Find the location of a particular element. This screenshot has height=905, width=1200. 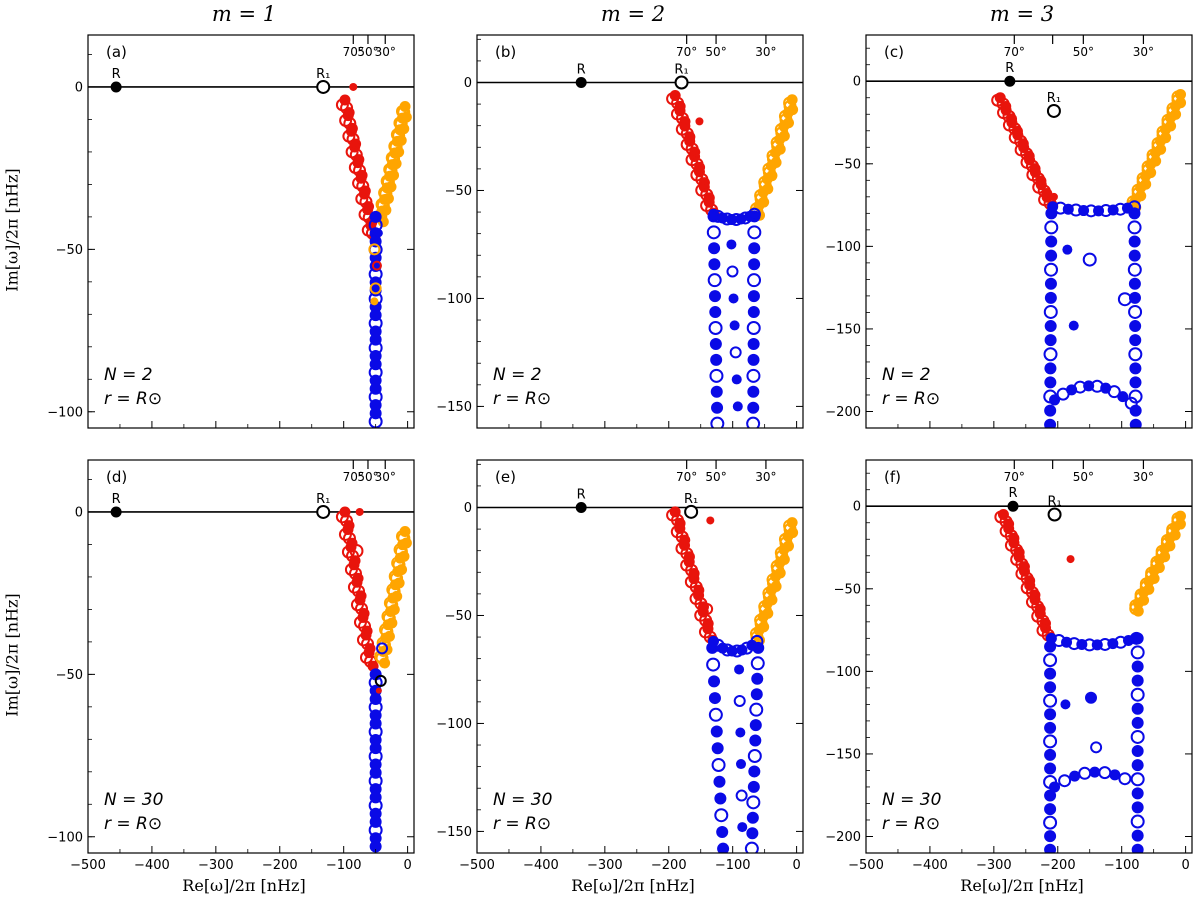

y-tick-label: −200 is located at coordinates (843, 412).